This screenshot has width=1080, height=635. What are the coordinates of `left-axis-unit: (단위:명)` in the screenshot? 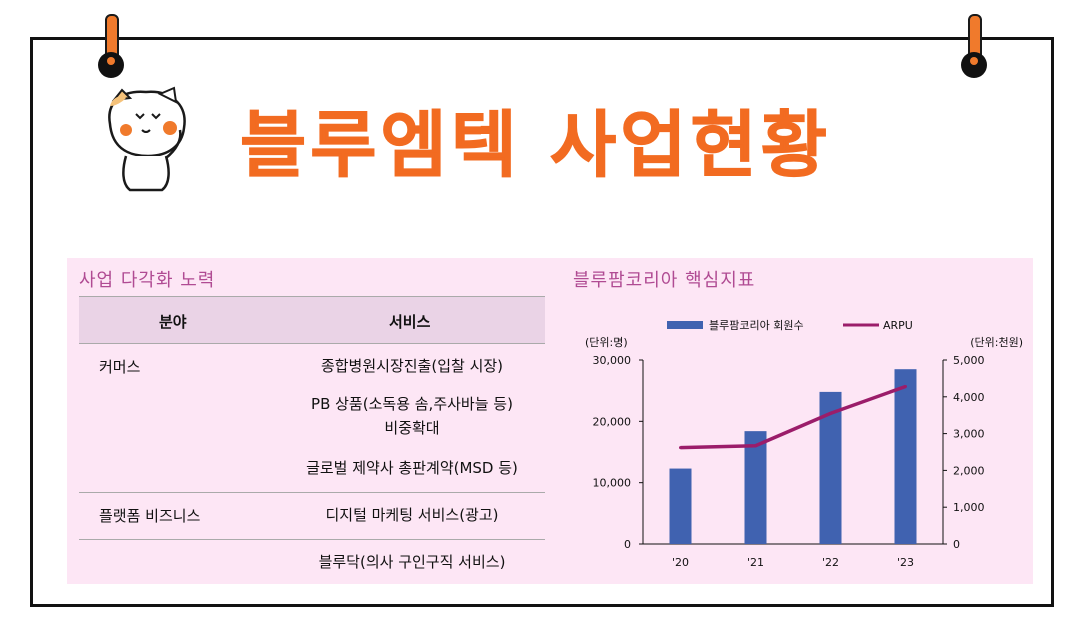 It's located at (606, 342).